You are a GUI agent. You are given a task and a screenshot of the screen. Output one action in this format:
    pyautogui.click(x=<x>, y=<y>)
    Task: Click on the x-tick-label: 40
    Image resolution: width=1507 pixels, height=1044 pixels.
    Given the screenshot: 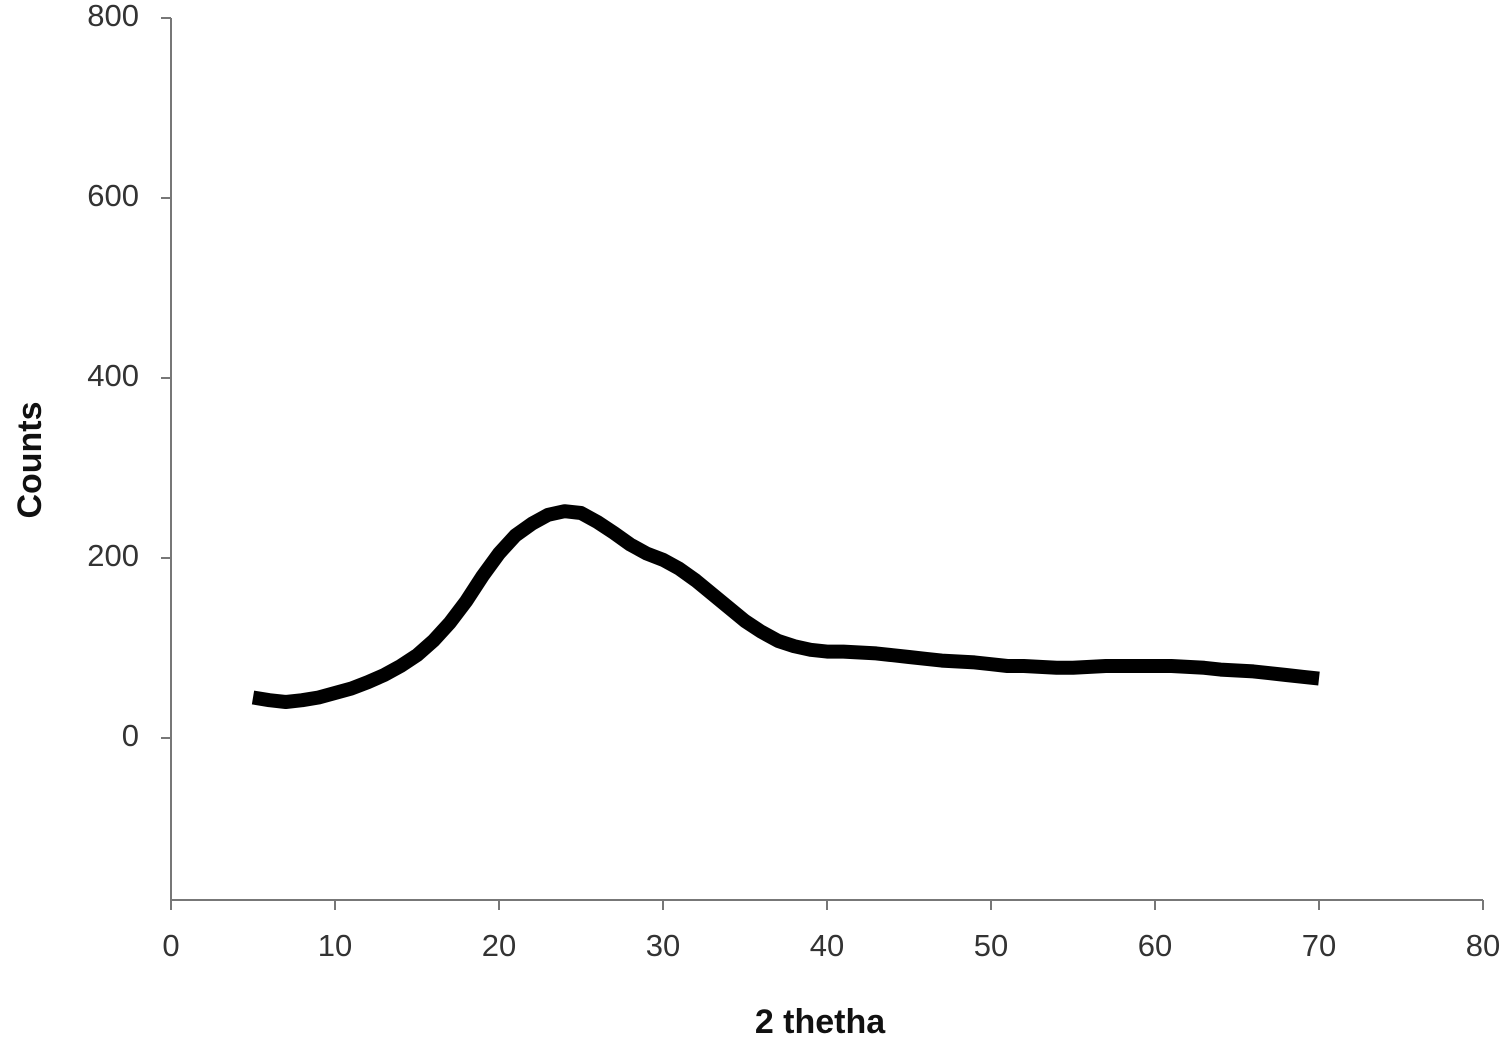 What is the action you would take?
    pyautogui.click(x=827, y=945)
    